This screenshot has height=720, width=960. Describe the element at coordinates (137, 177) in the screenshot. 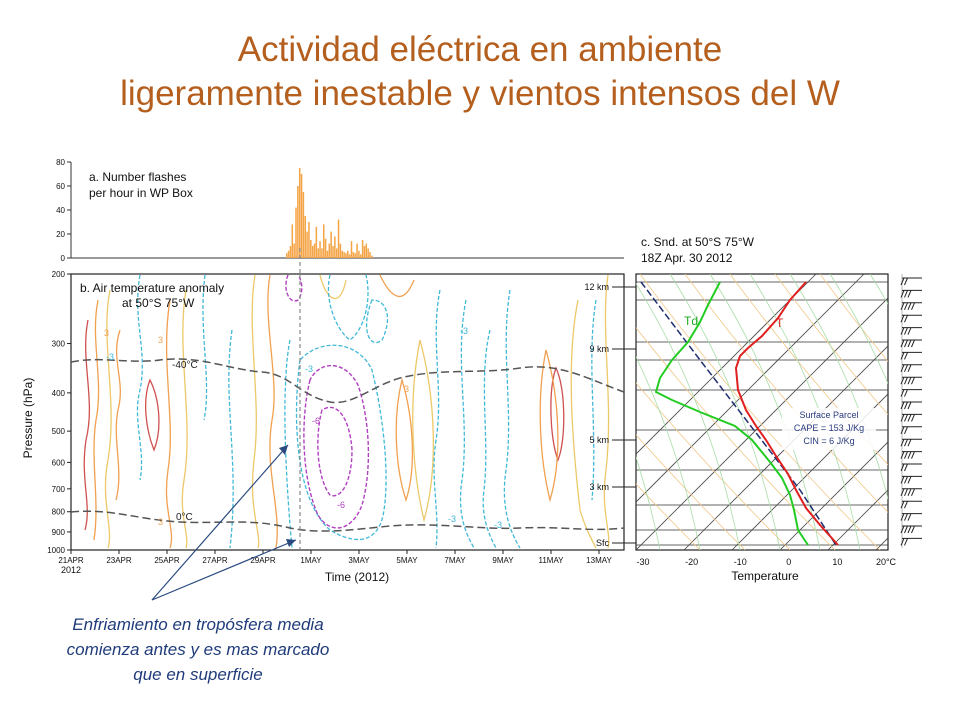

I see `panel-a-title-line-1: a. Number flashes` at that location.